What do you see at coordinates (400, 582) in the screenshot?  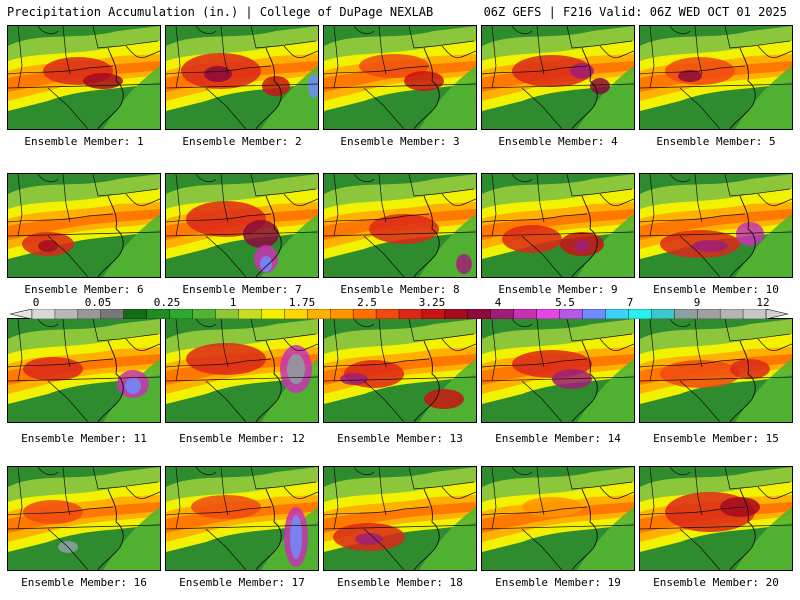 I see `ensemble-member-label: Ensemble Member: 18` at bounding box center [400, 582].